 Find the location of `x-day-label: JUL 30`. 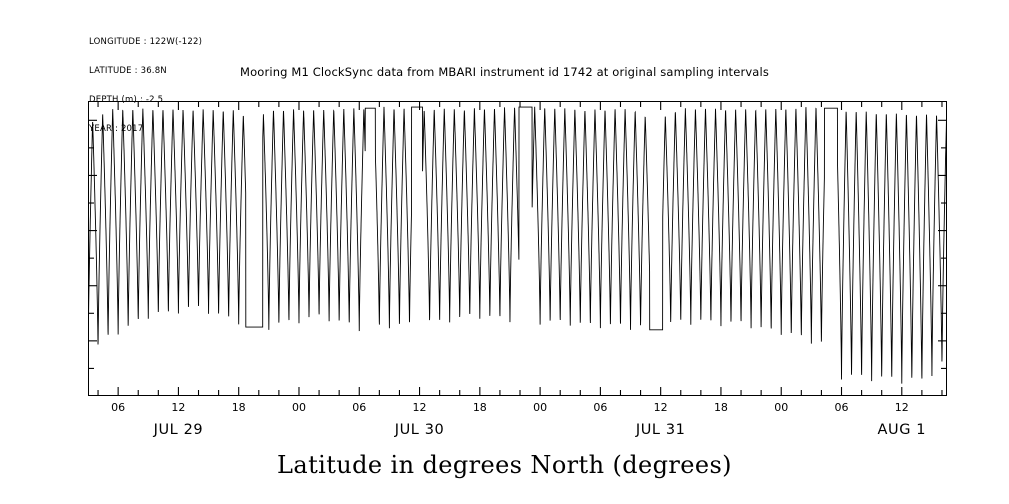

x-day-label: JUL 30 is located at coordinates (419, 430).